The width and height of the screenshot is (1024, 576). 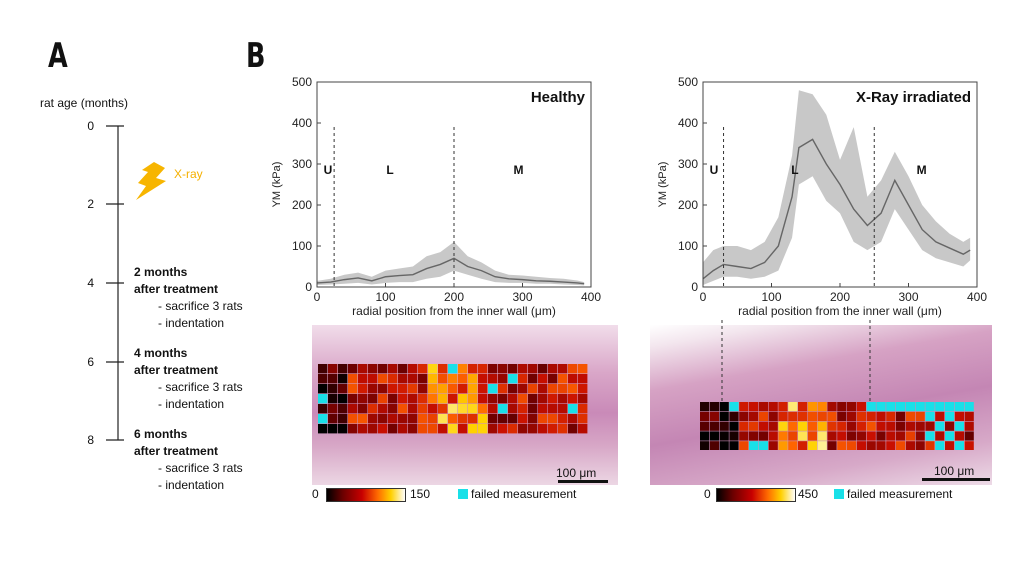 What do you see at coordinates (694, 287) in the screenshot?
I see `y-tick-label: 0` at bounding box center [694, 287].